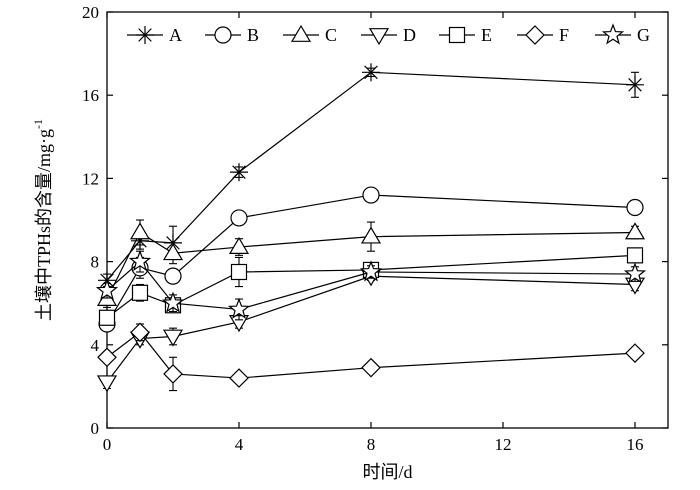 Image resolution: width=700 pixels, height=490 pixels. Describe the element at coordinates (503, 444) in the screenshot. I see `x-tick-label: 12` at that location.